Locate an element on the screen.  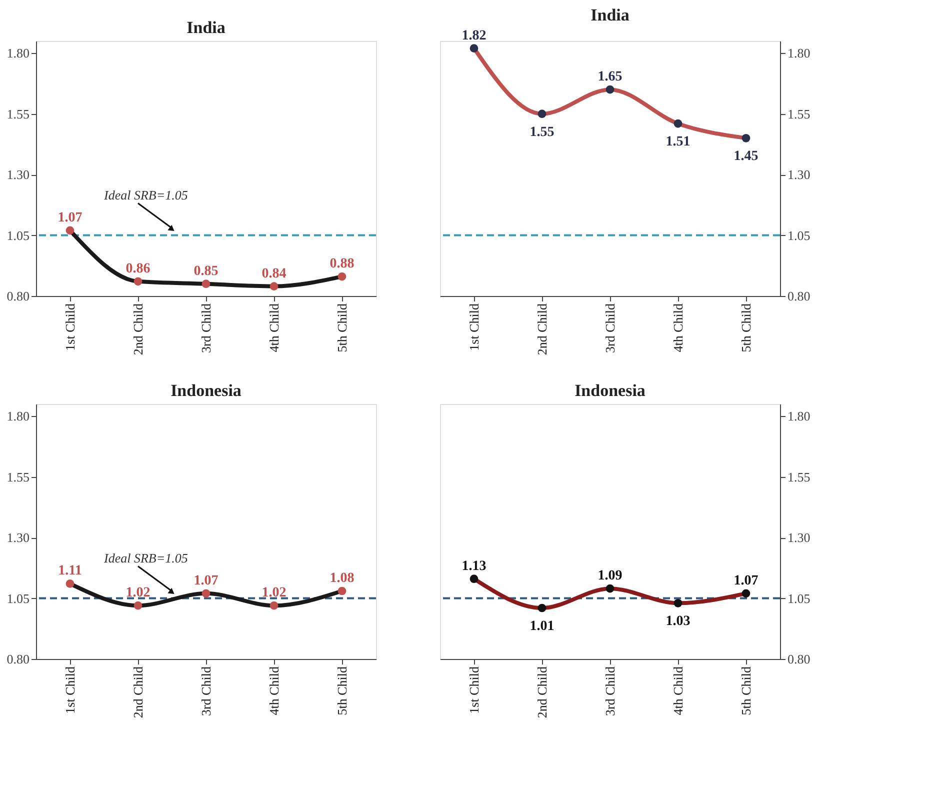
data-label: 1.13 is located at coordinates (474, 566).